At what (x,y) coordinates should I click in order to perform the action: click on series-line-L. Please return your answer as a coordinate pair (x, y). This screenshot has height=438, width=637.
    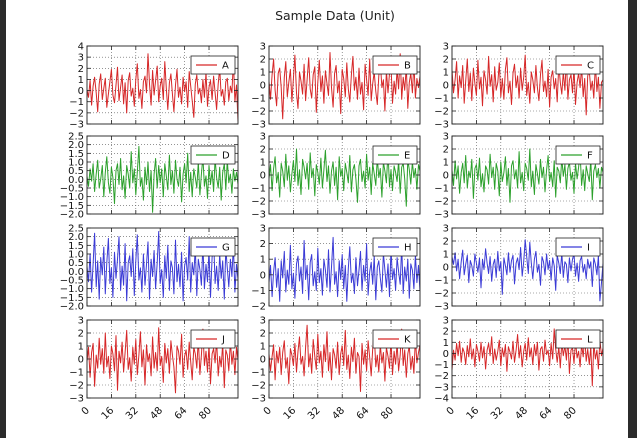
    Looking at the image, I should click on (527, 357).